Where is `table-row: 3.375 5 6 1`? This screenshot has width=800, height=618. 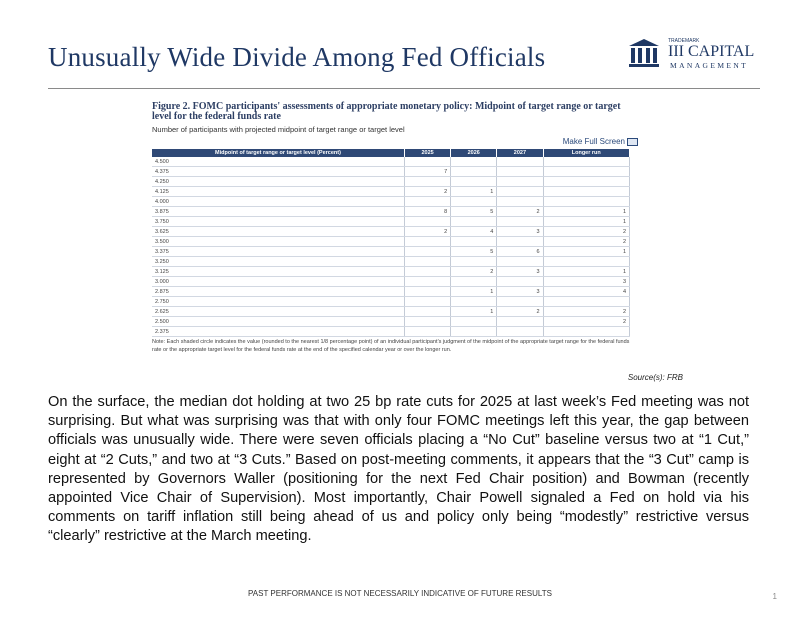 table-row: 3.375 5 6 1 is located at coordinates (391, 251).